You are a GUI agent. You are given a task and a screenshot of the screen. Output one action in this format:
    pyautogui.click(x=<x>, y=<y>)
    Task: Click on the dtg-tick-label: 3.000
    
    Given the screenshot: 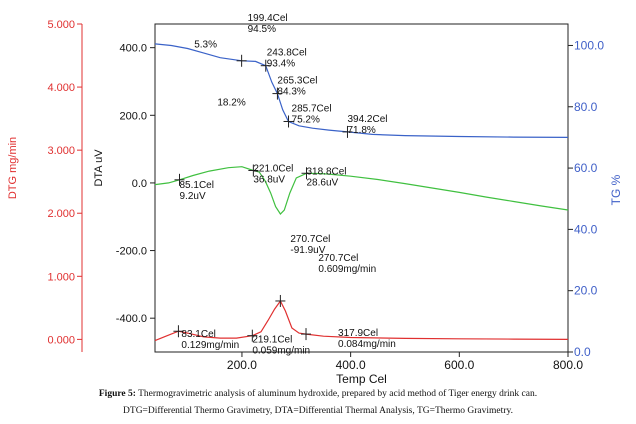 What is the action you would take?
    pyautogui.click(x=61, y=151)
    